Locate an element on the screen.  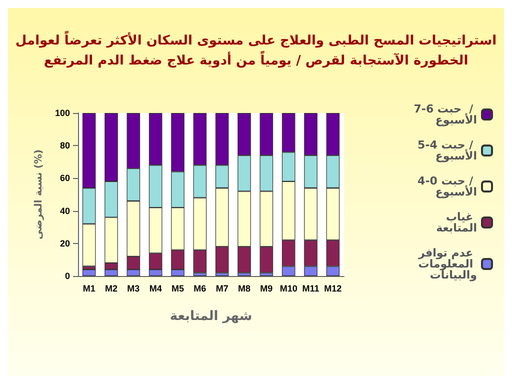
y-axis-title: نسبة المرضى (%) is located at coordinates (39, 194).